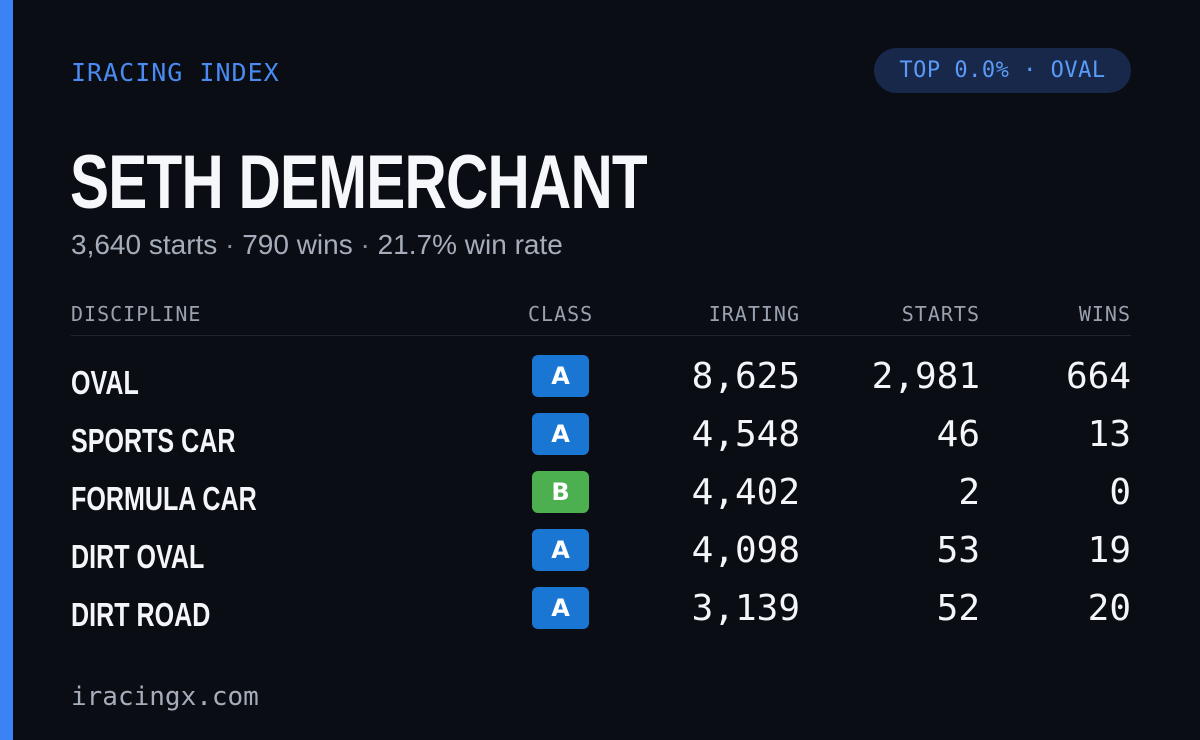 The width and height of the screenshot is (1200, 740). Describe the element at coordinates (1109, 608) in the screenshot. I see `wins-value: 20` at that location.